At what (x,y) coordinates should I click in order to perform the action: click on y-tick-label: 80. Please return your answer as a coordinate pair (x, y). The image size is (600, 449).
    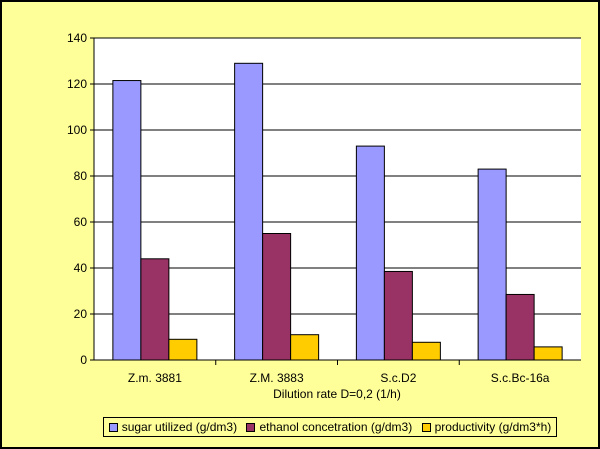
    Looking at the image, I should click on (81, 176).